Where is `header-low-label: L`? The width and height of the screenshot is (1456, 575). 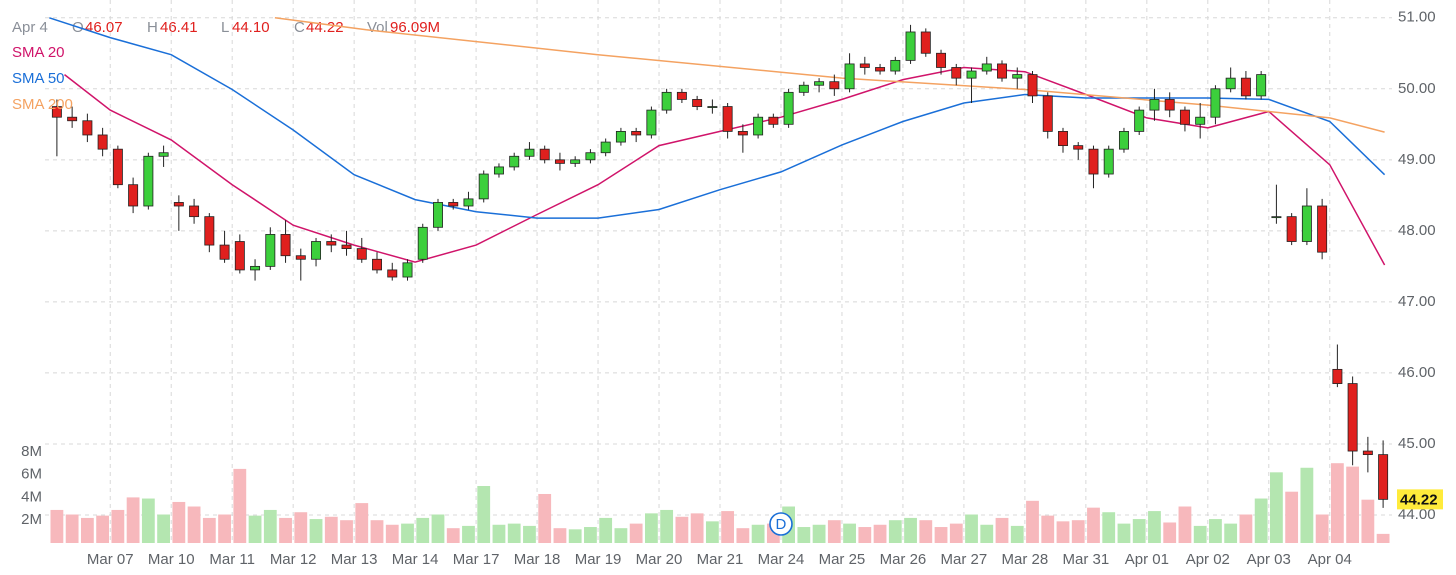 header-low-label: L is located at coordinates (225, 27).